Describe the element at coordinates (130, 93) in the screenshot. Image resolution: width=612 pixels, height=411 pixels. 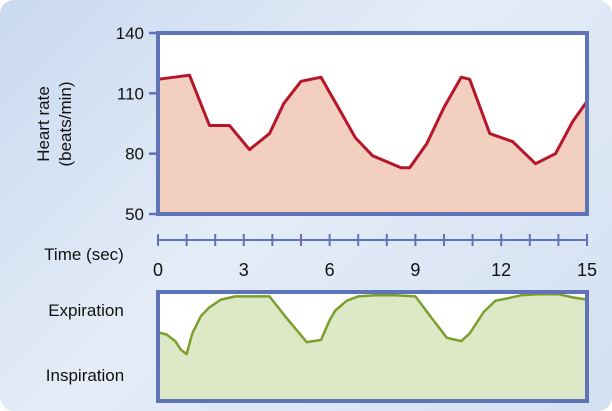
I see `y-tick-label-110: 110` at that location.